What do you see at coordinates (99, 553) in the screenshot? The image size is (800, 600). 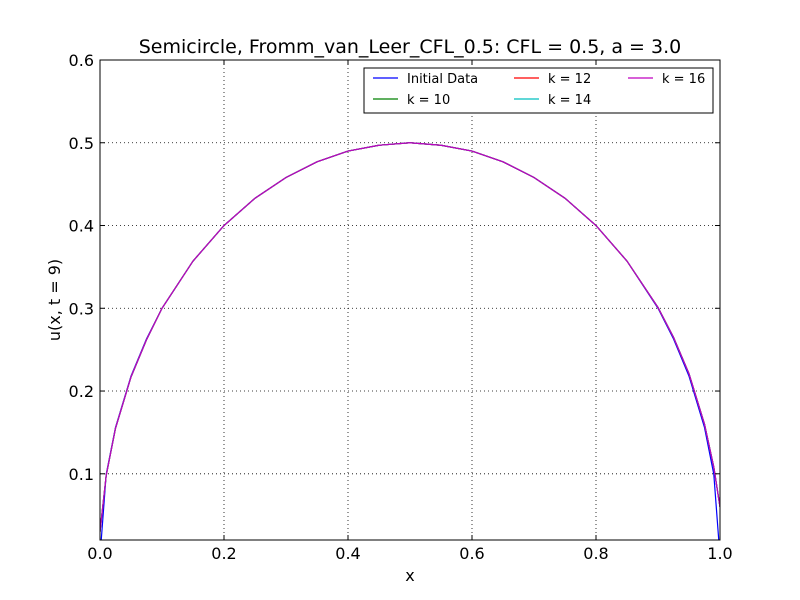 I see `x-tick-label: 0.0` at bounding box center [99, 553].